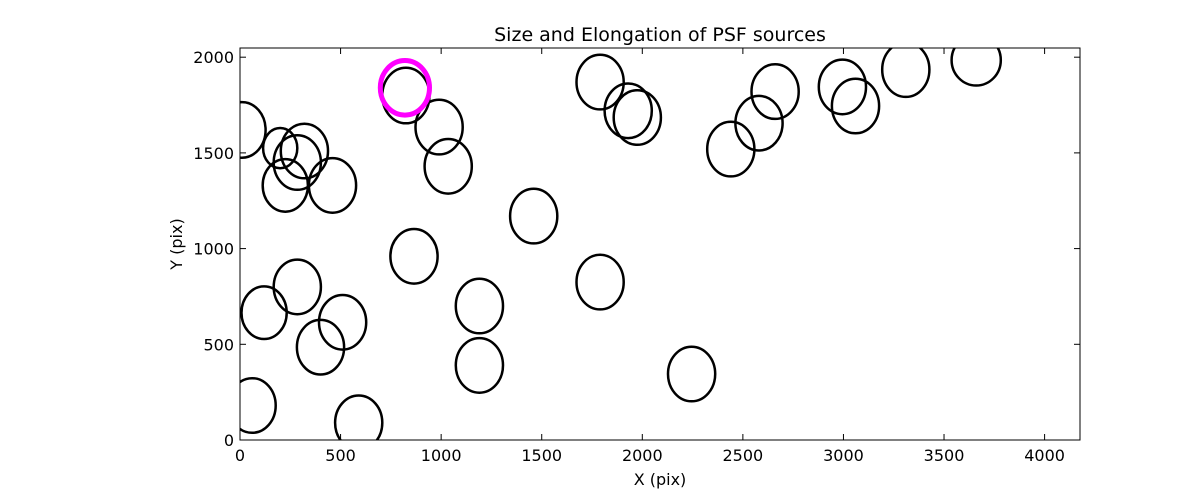 The width and height of the screenshot is (1200, 490). Describe the element at coordinates (176, 244) in the screenshot. I see `y-axis-label: Y (pix)` at that location.